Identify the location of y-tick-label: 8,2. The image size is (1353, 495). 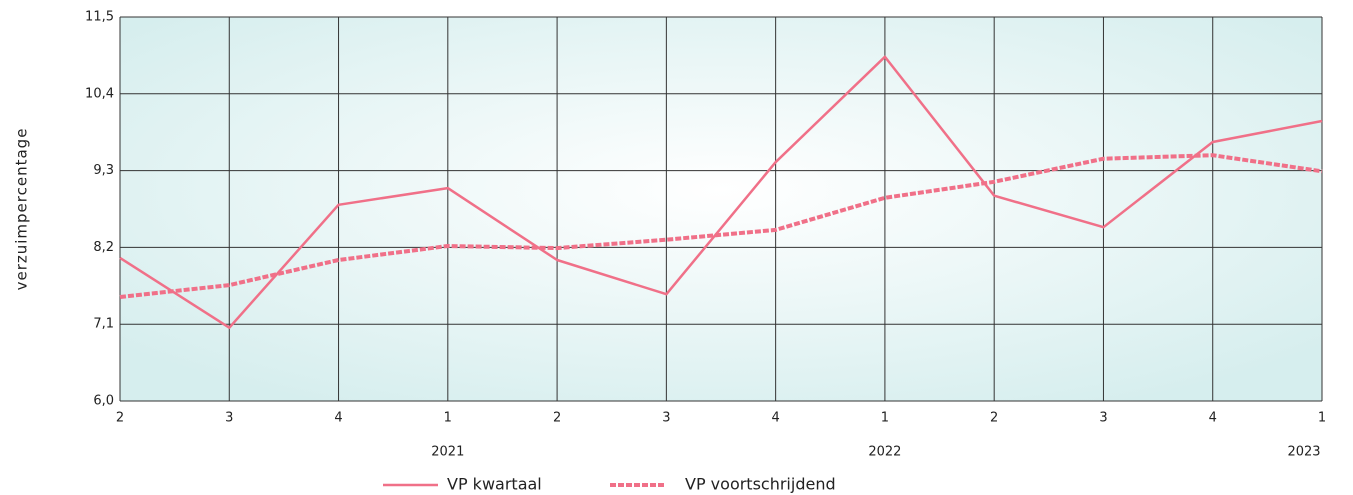
(103, 247).